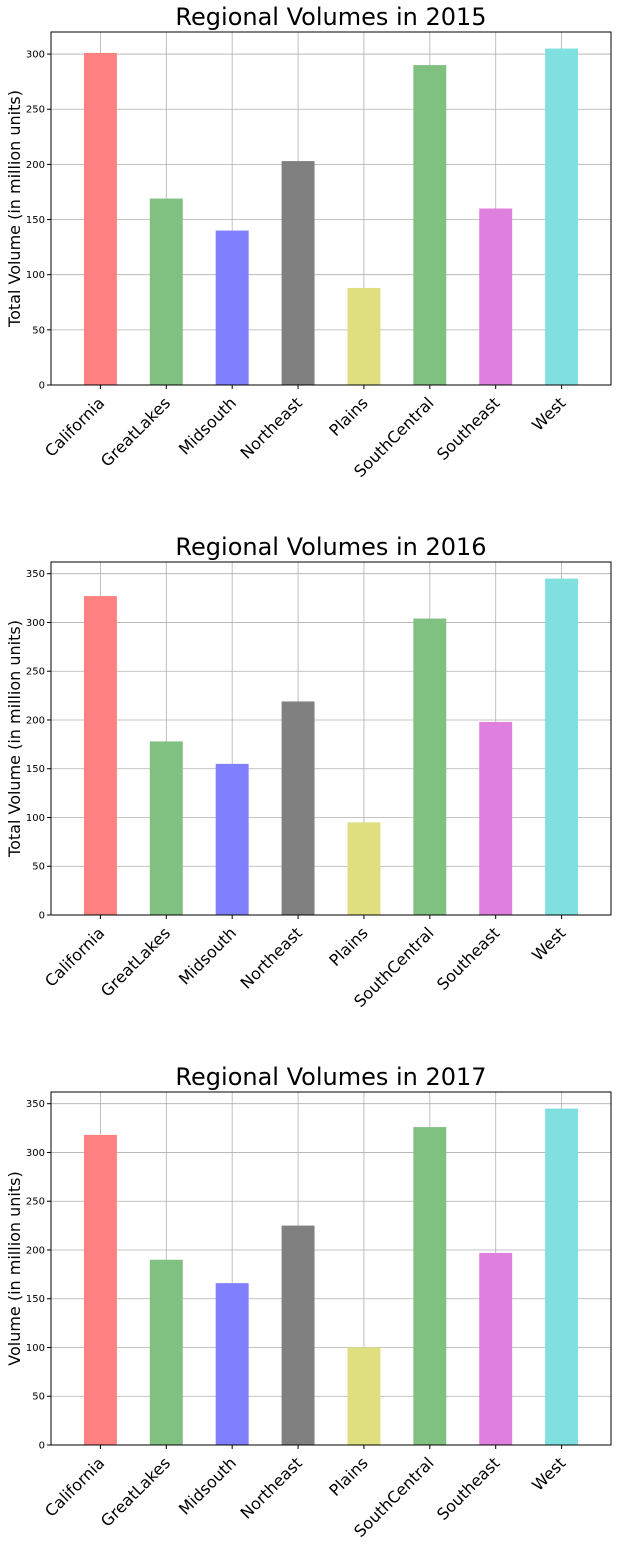 The image size is (620, 1544). I want to click on y-axis-label: Volume (in million units), so click(14, 1268).